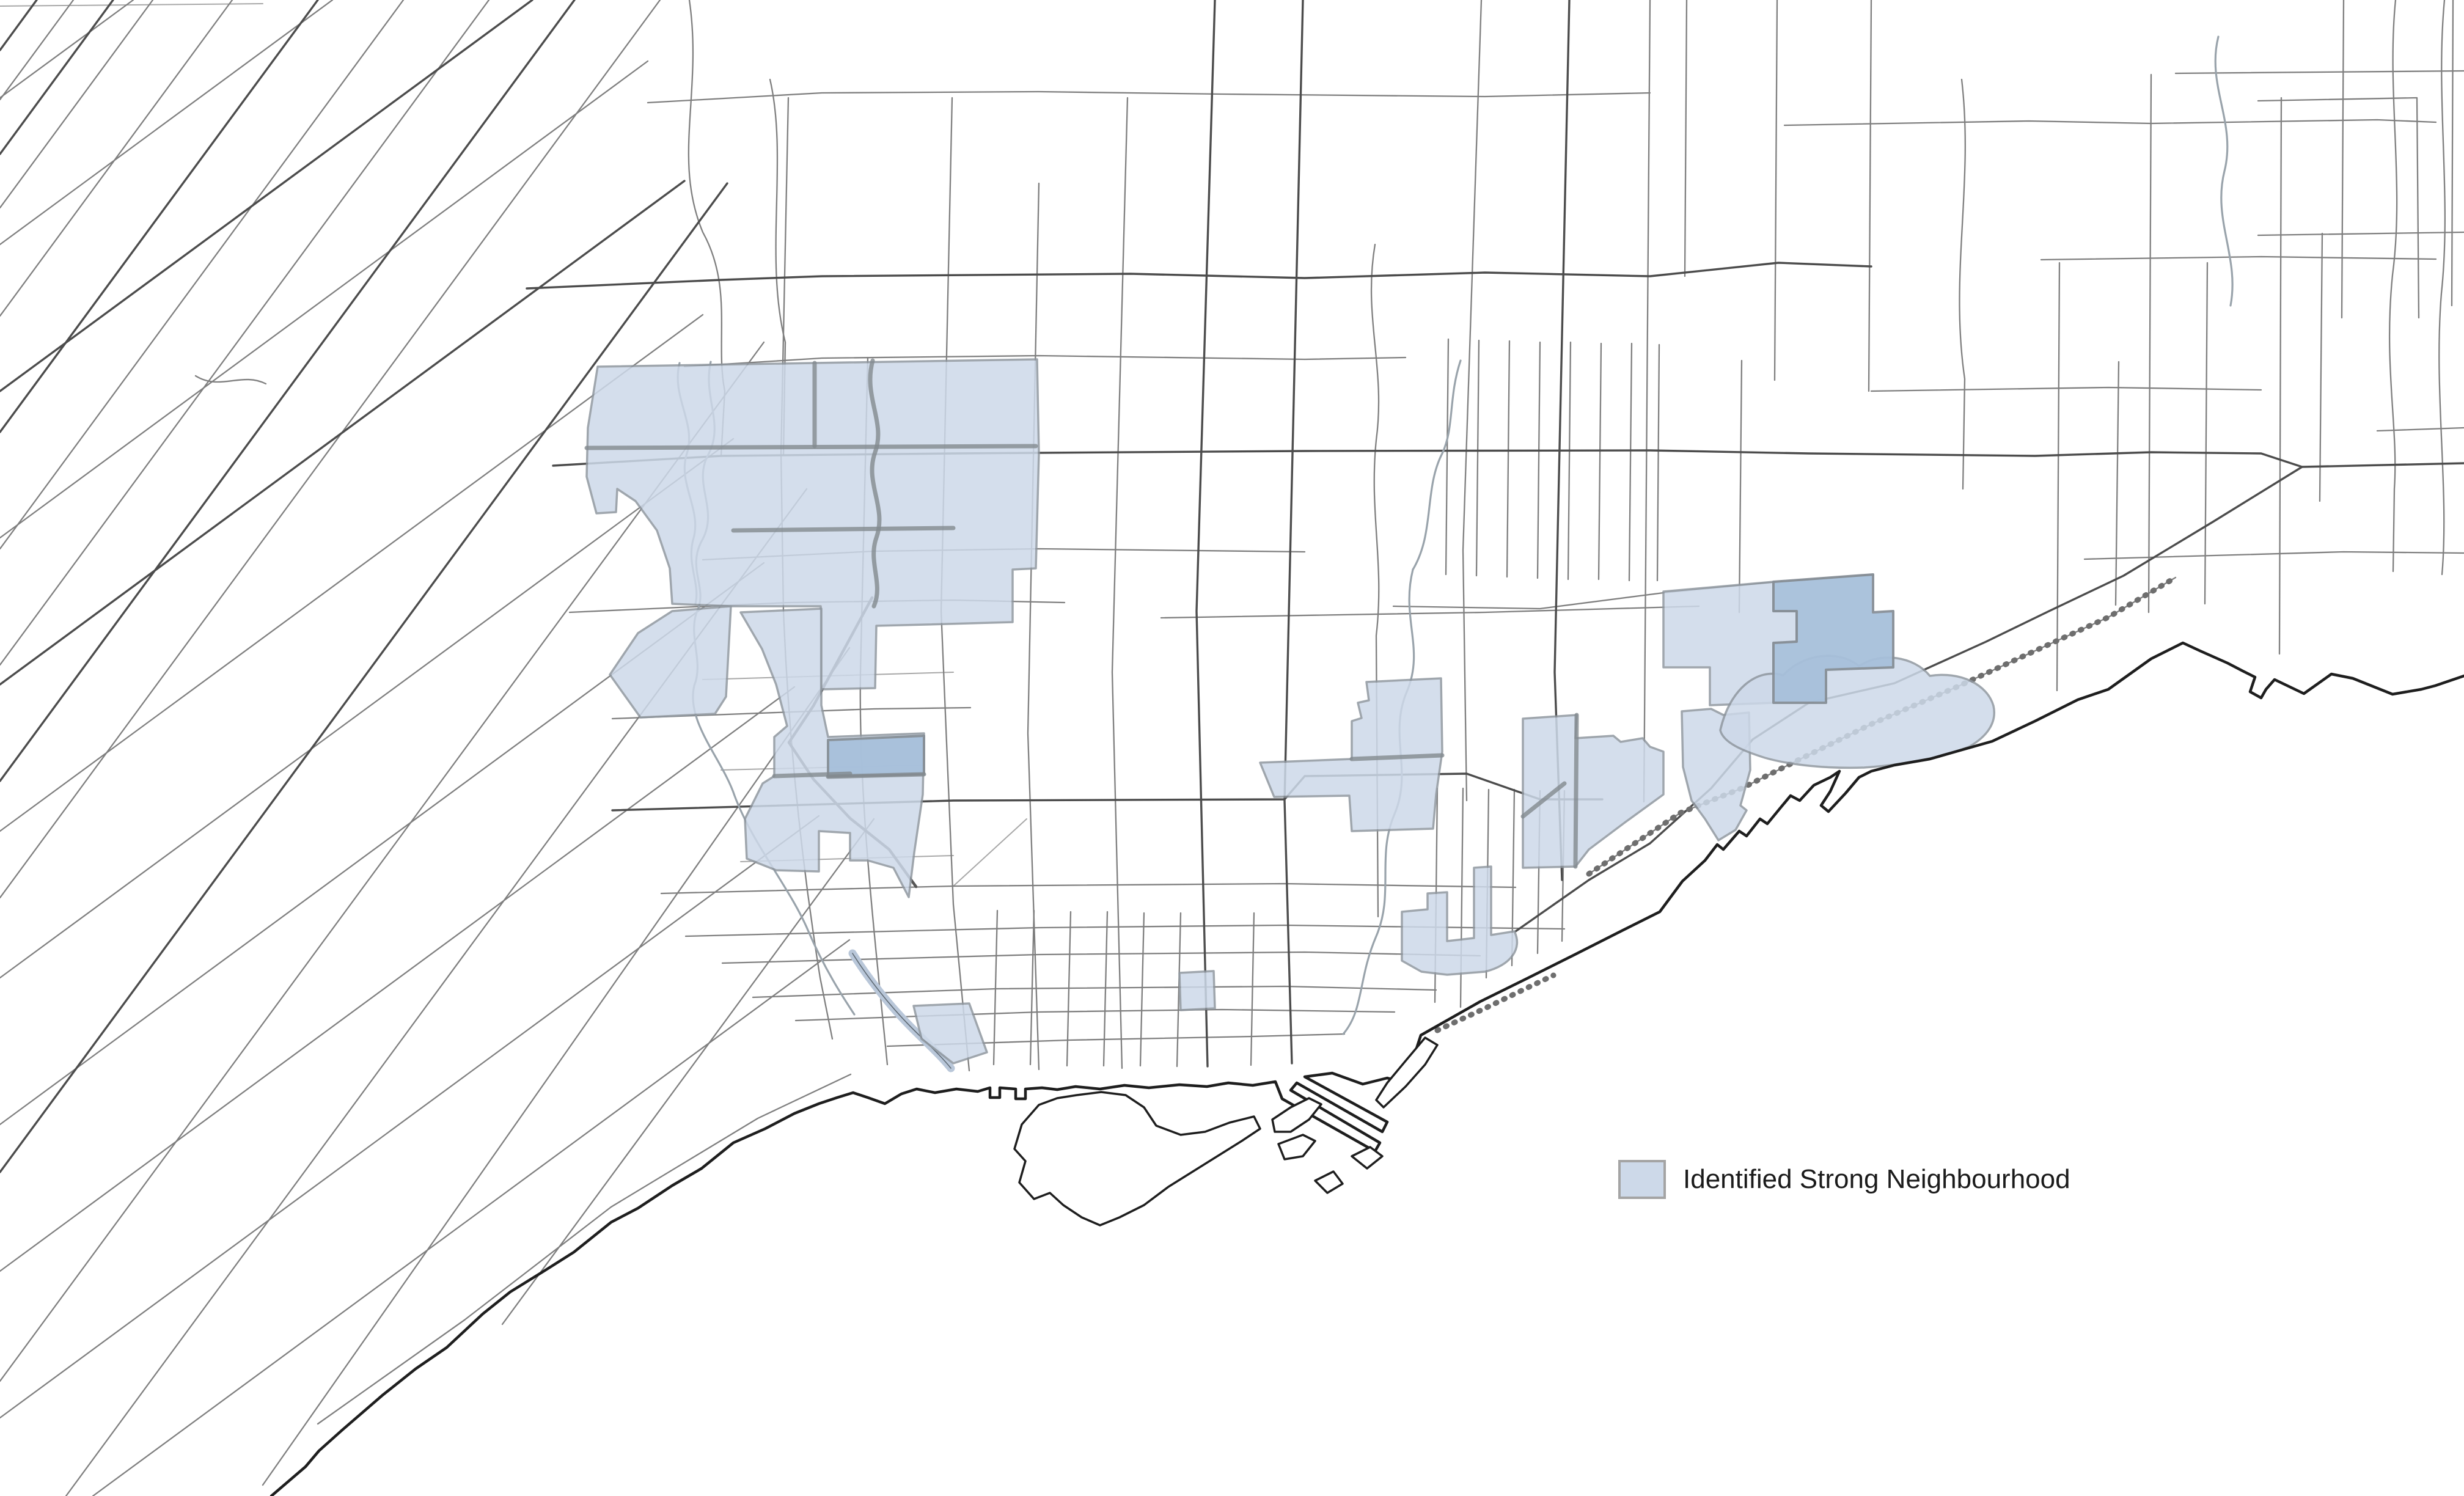  Describe the element at coordinates (1642, 1180) in the screenshot. I see `legend-swatch-identified-strong-neighbourhood` at that location.